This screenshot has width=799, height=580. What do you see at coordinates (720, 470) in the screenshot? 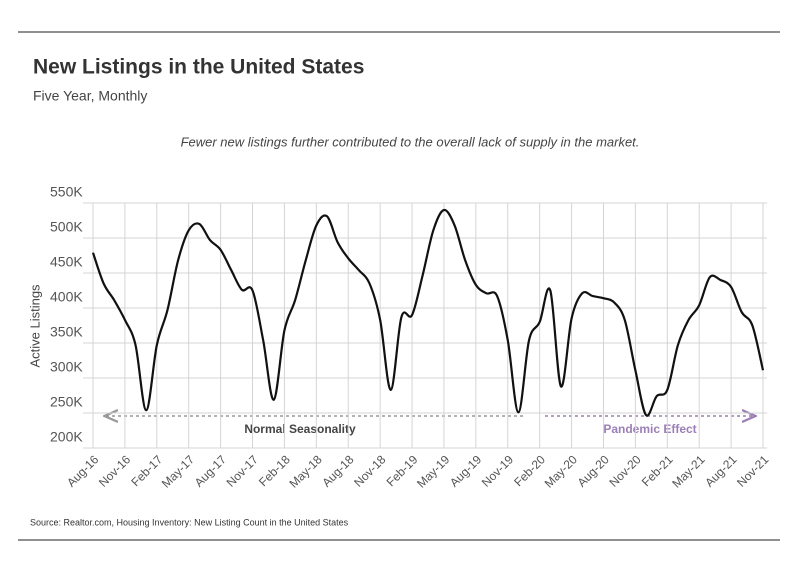
I see `x-tick-label: Aug-21` at bounding box center [720, 470].